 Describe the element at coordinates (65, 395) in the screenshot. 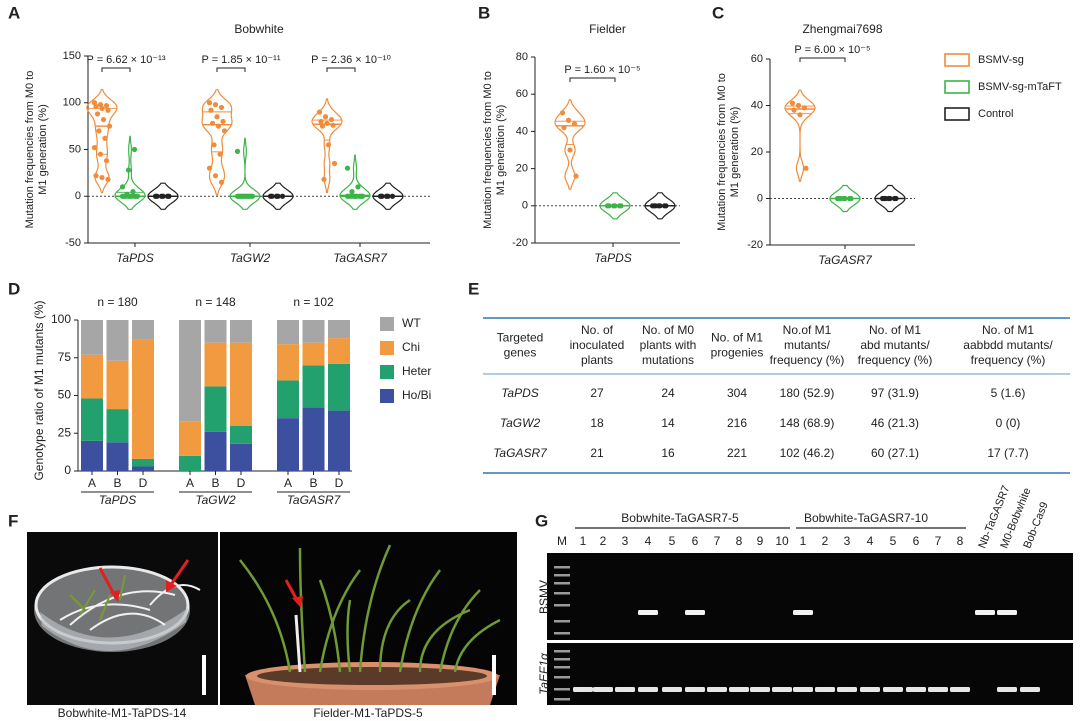

I see `y-tick-label: 50` at that location.